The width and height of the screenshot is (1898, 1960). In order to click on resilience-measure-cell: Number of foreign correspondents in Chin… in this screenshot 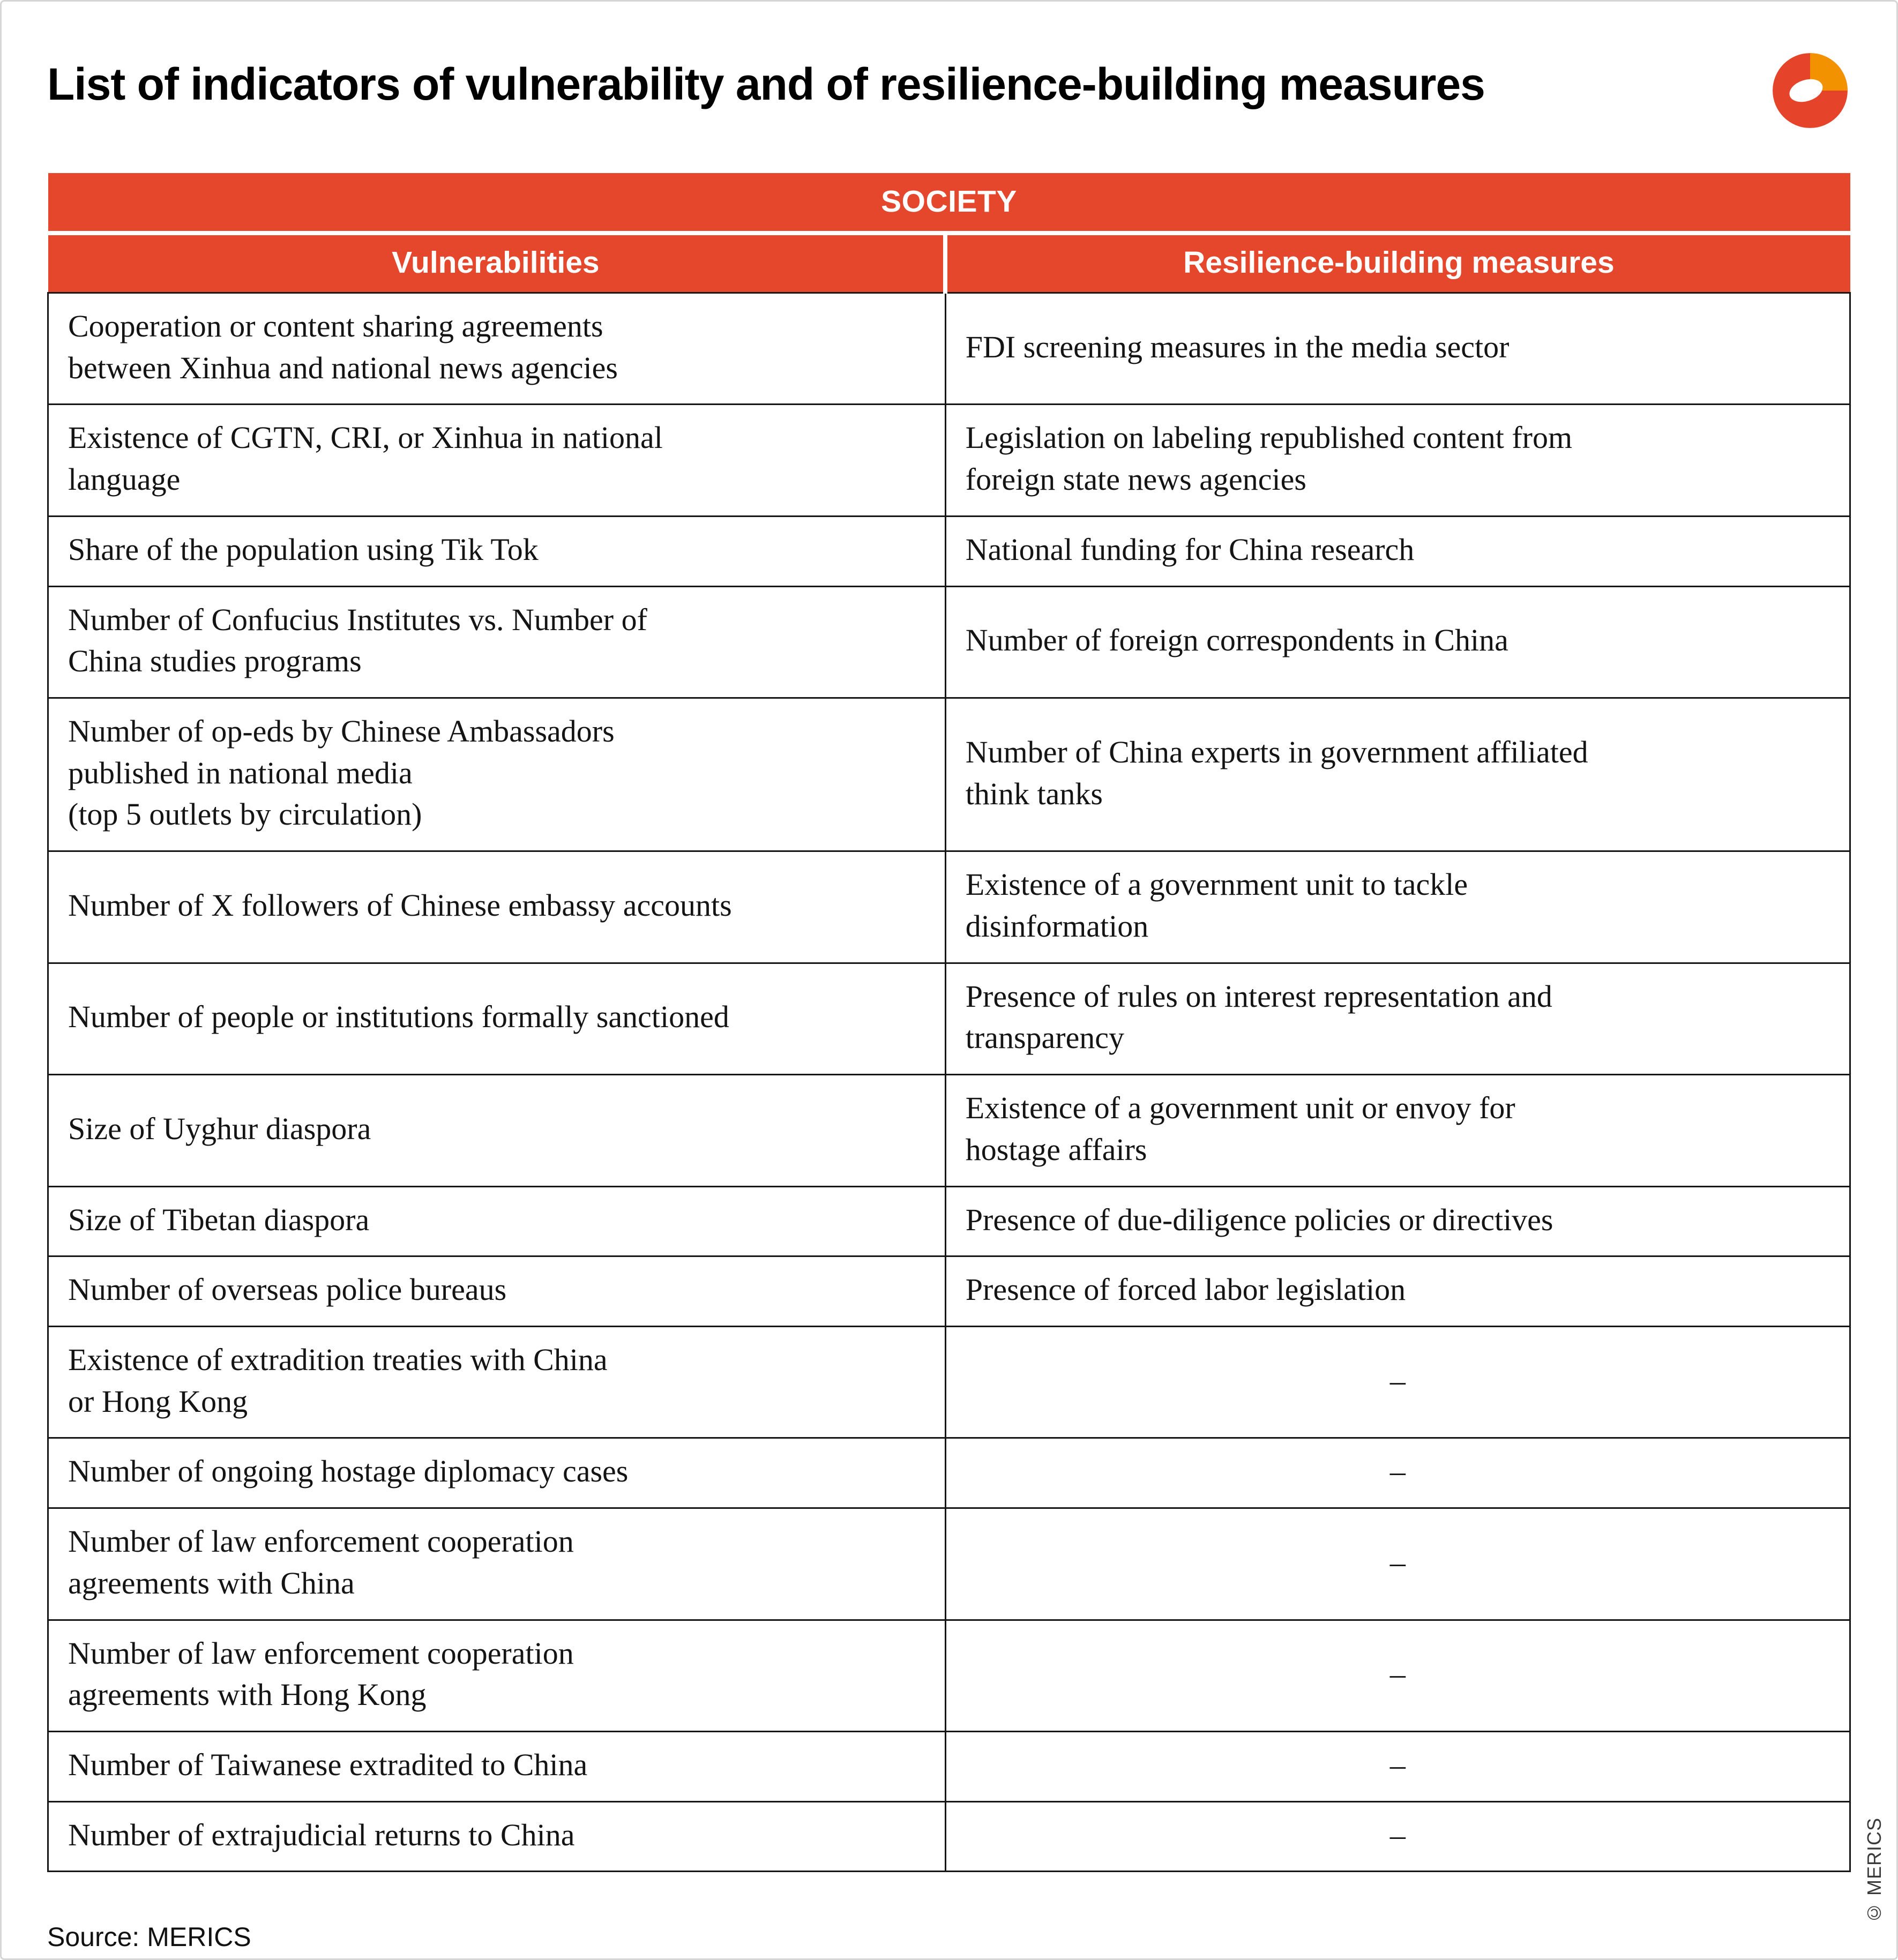, I will do `click(1397, 642)`.